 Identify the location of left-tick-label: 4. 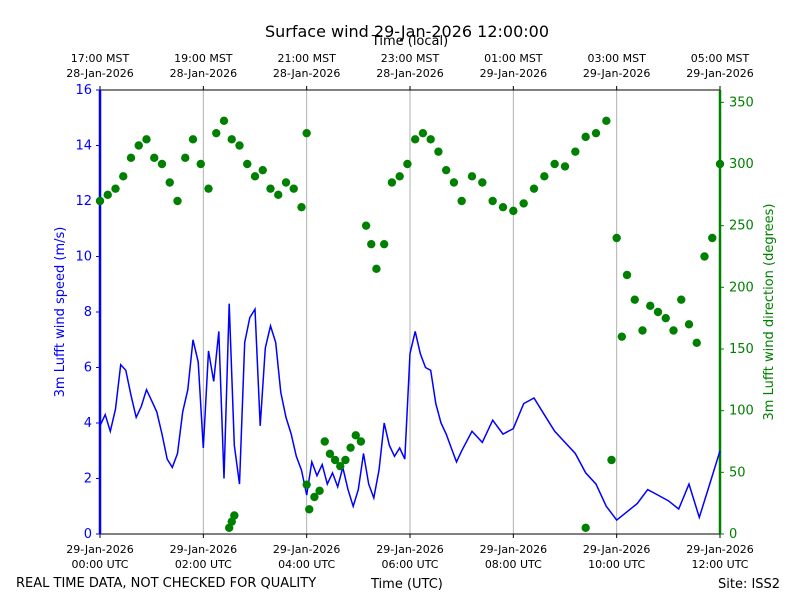
(88, 423).